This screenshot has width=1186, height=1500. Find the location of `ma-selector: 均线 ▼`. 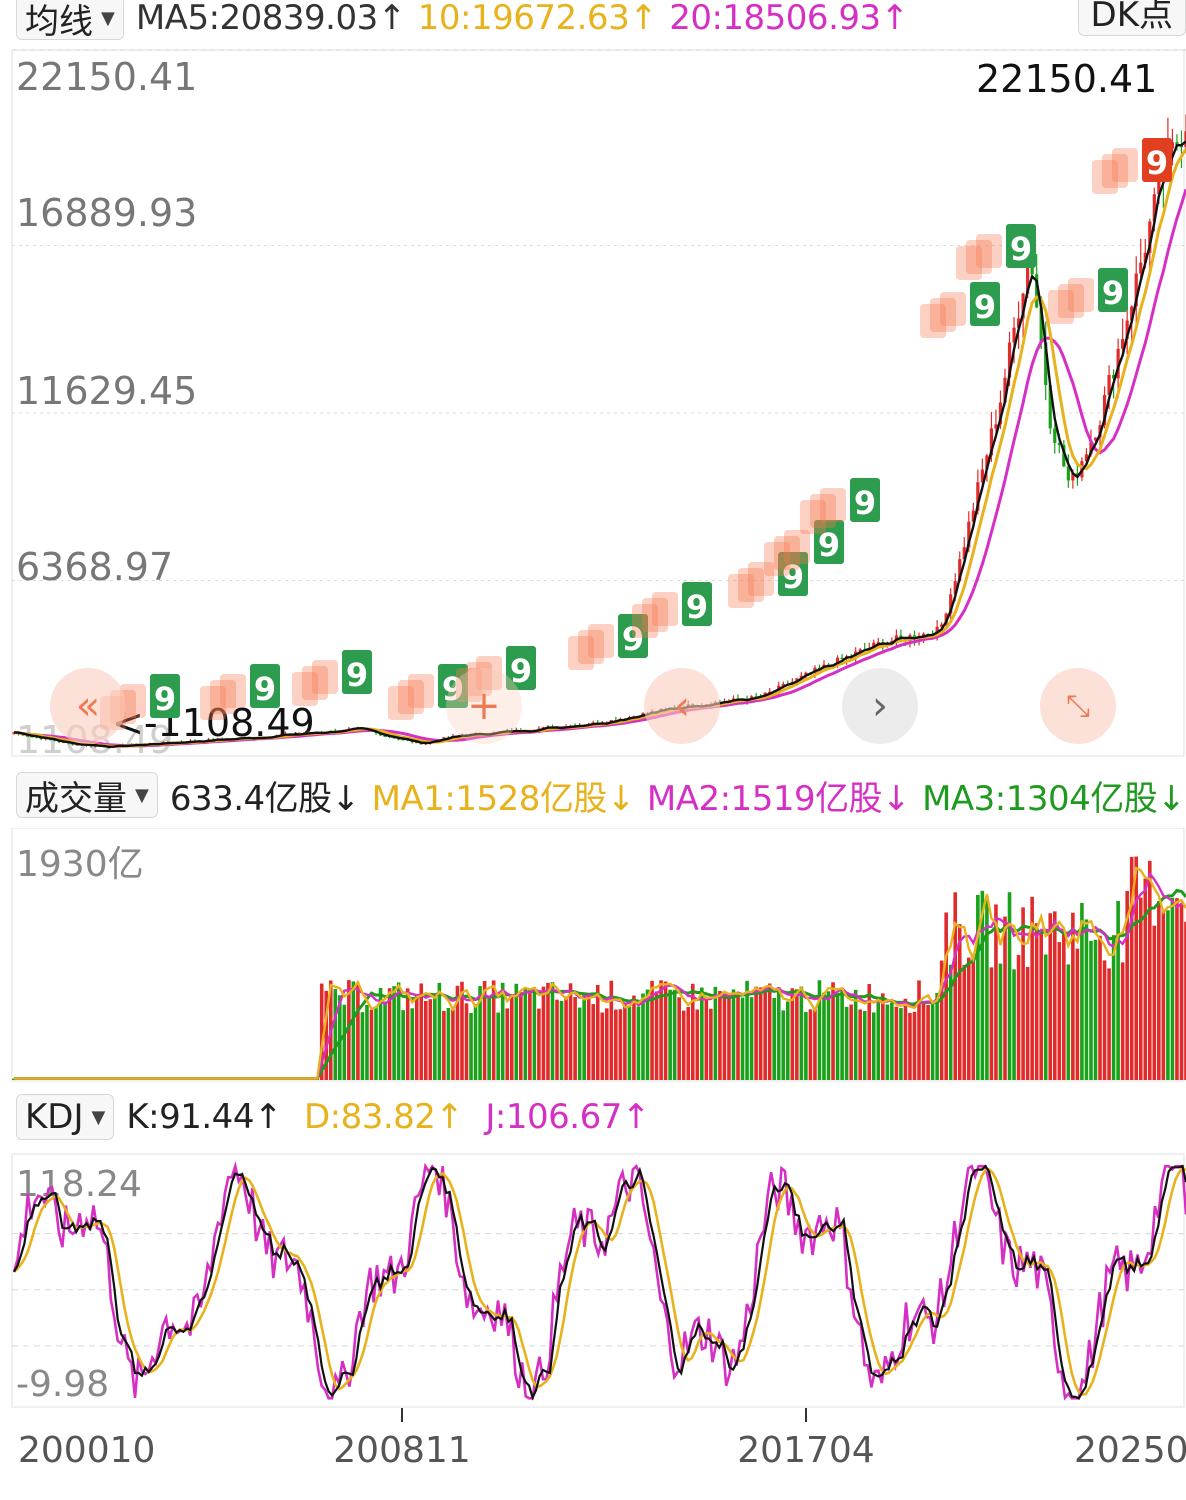

ma-selector: 均线 ▼ is located at coordinates (70, 21).